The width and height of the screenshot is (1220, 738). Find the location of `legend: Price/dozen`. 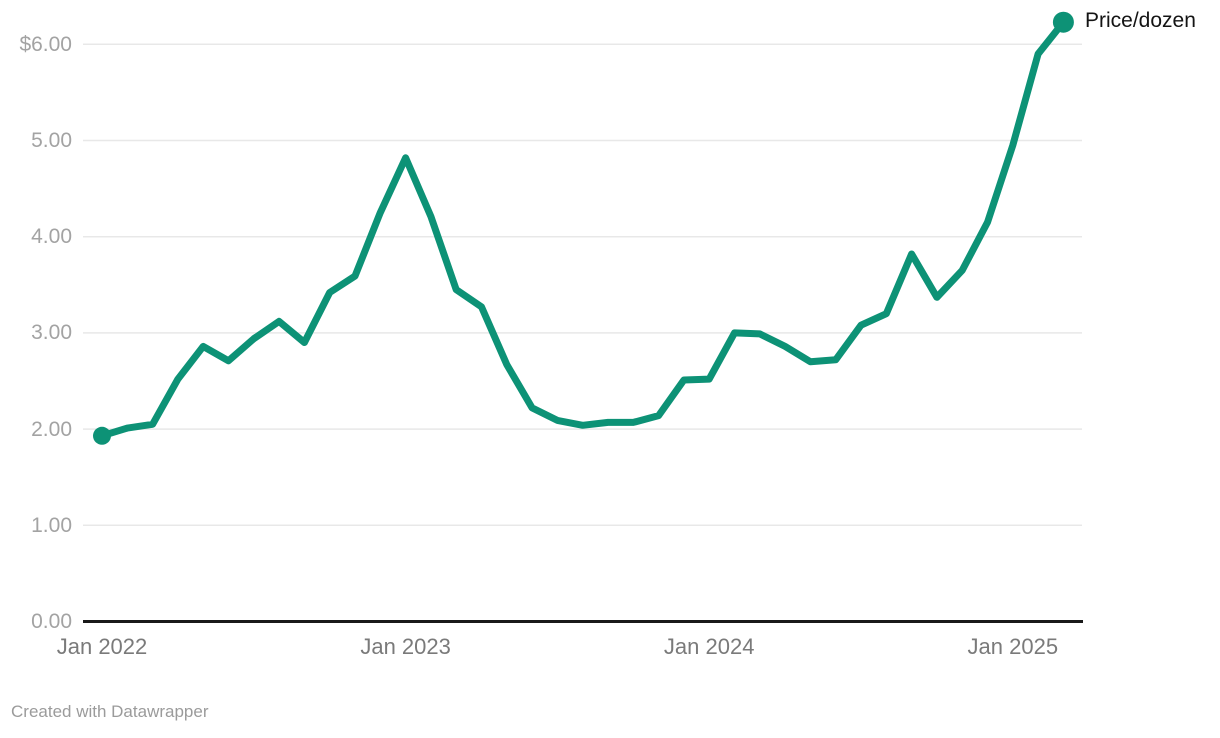

legend: Price/dozen is located at coordinates (1140, 21).